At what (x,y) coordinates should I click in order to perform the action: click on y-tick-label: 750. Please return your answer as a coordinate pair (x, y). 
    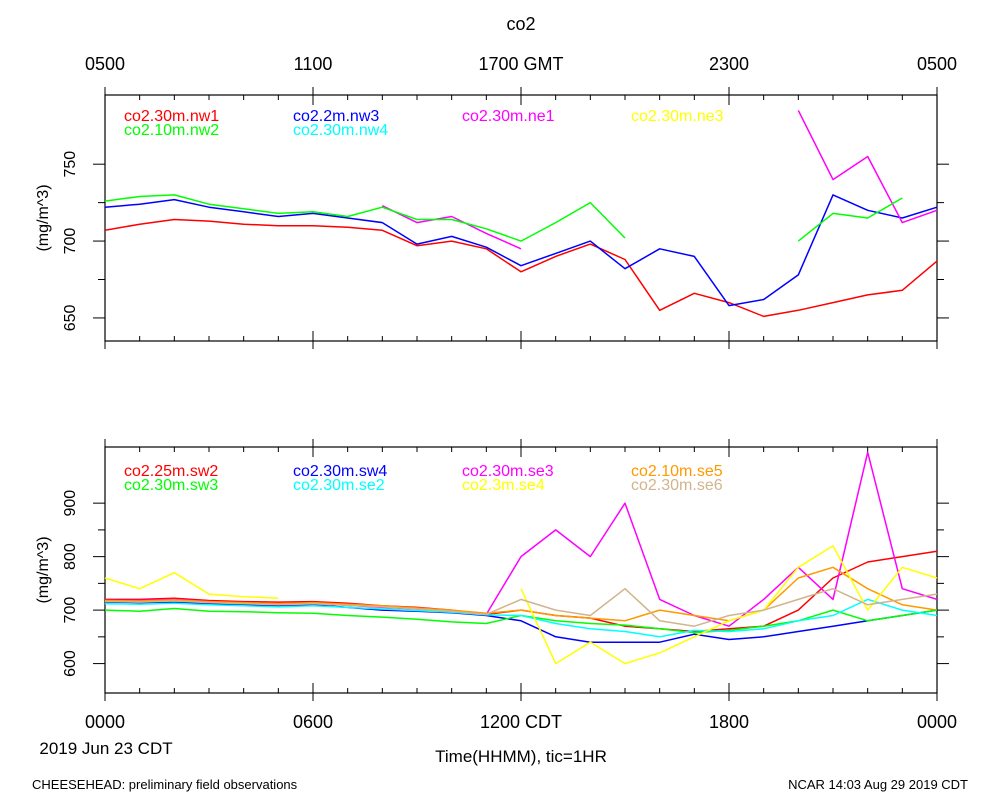
    Looking at the image, I should click on (70, 164).